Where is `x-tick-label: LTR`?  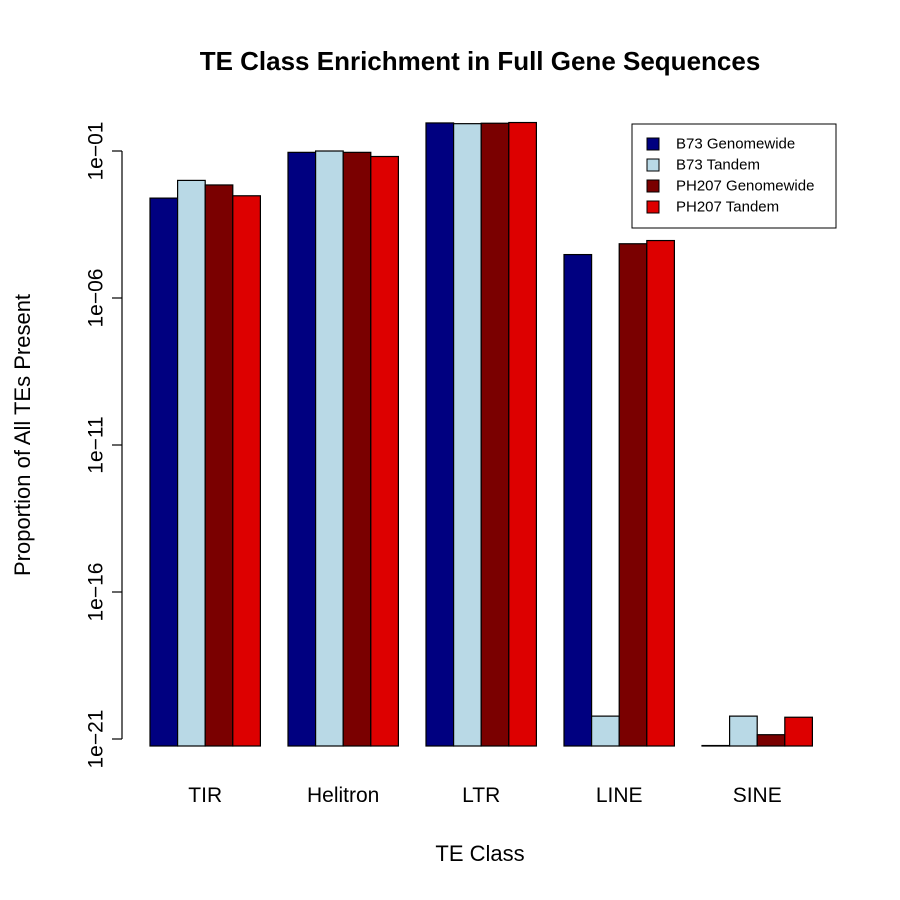 x-tick-label: LTR is located at coordinates (481, 795).